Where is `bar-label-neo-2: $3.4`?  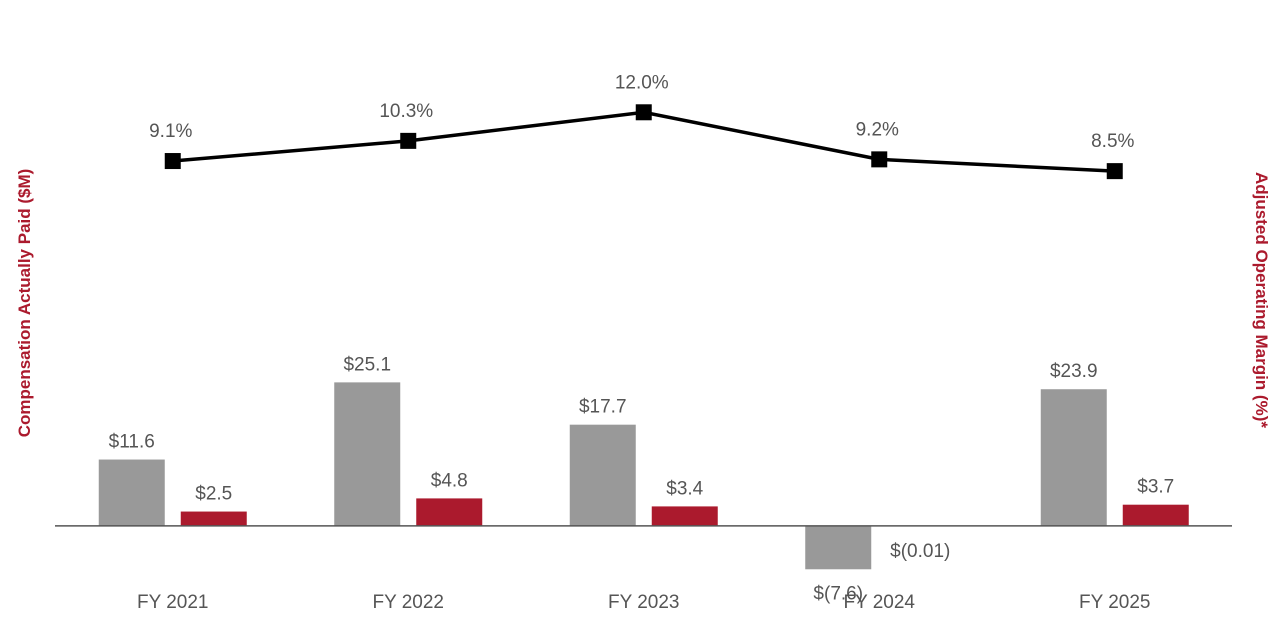 bar-label-neo-2: $3.4 is located at coordinates (684, 488).